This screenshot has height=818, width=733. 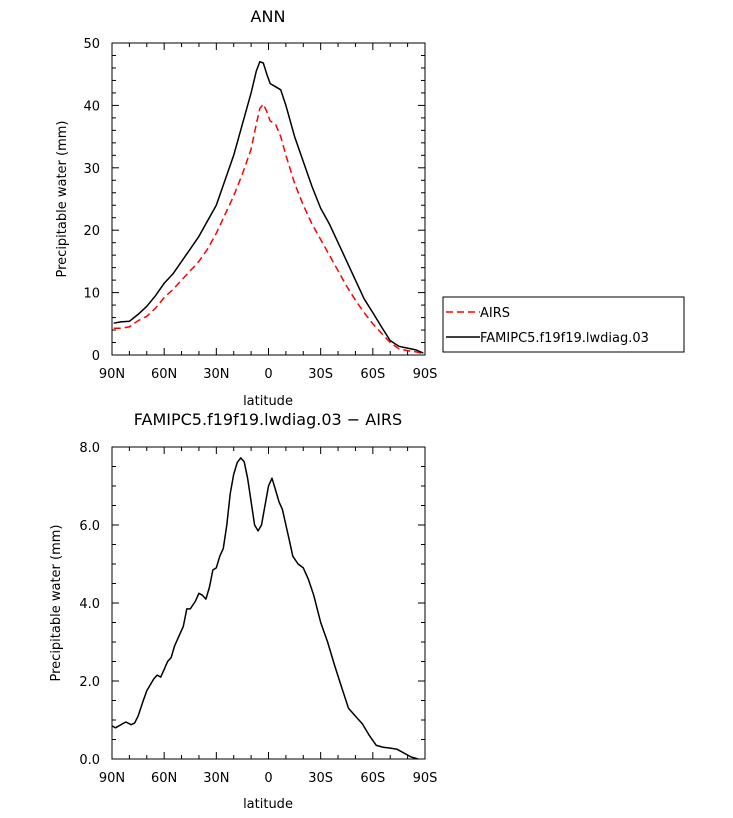 What do you see at coordinates (91, 231) in the screenshot?
I see `y-tick-label: 20` at bounding box center [91, 231].